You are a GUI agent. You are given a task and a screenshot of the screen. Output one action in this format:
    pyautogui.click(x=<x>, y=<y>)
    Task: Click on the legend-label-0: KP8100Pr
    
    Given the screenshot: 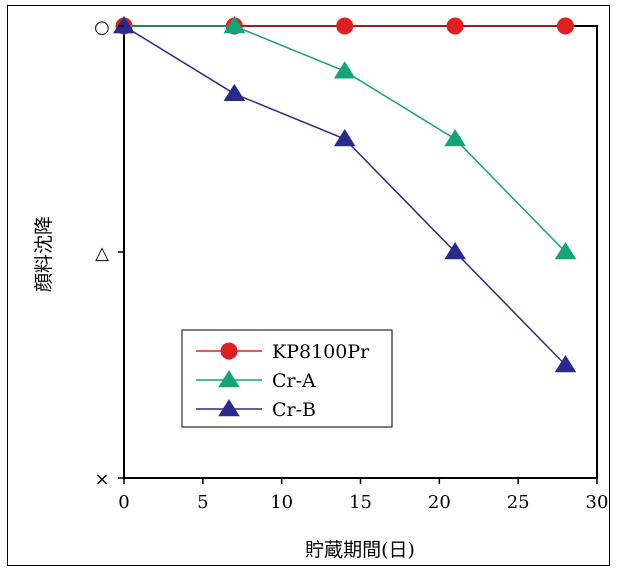 What is the action you would take?
    pyautogui.click(x=321, y=352)
    